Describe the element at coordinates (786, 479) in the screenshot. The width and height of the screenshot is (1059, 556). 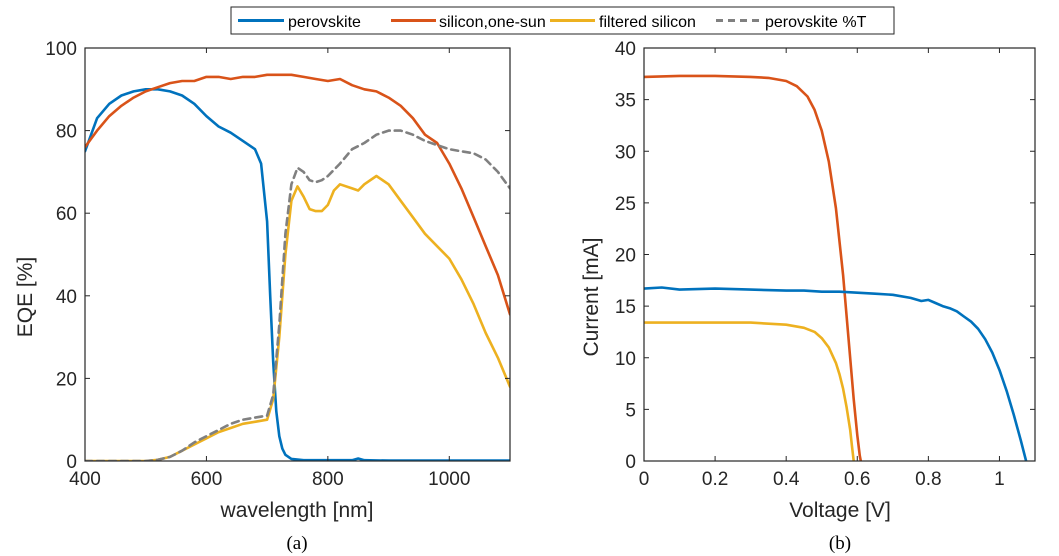
I see `plot-b-xtick-label: 0.4` at that location.